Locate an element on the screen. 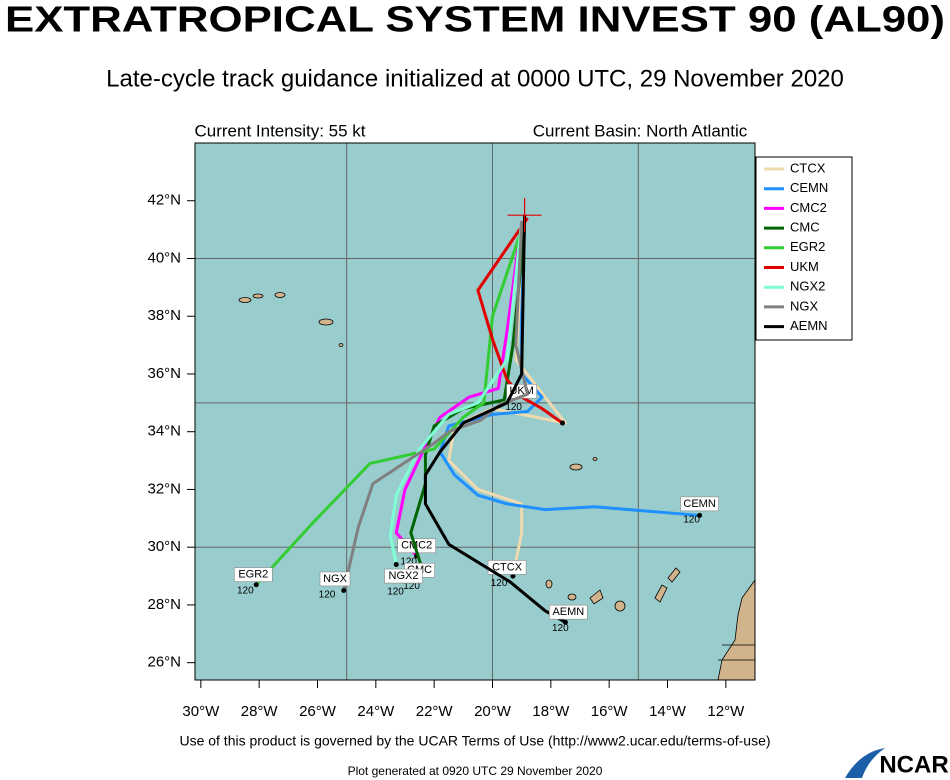  logo-swoosh is located at coordinates (865, 763).